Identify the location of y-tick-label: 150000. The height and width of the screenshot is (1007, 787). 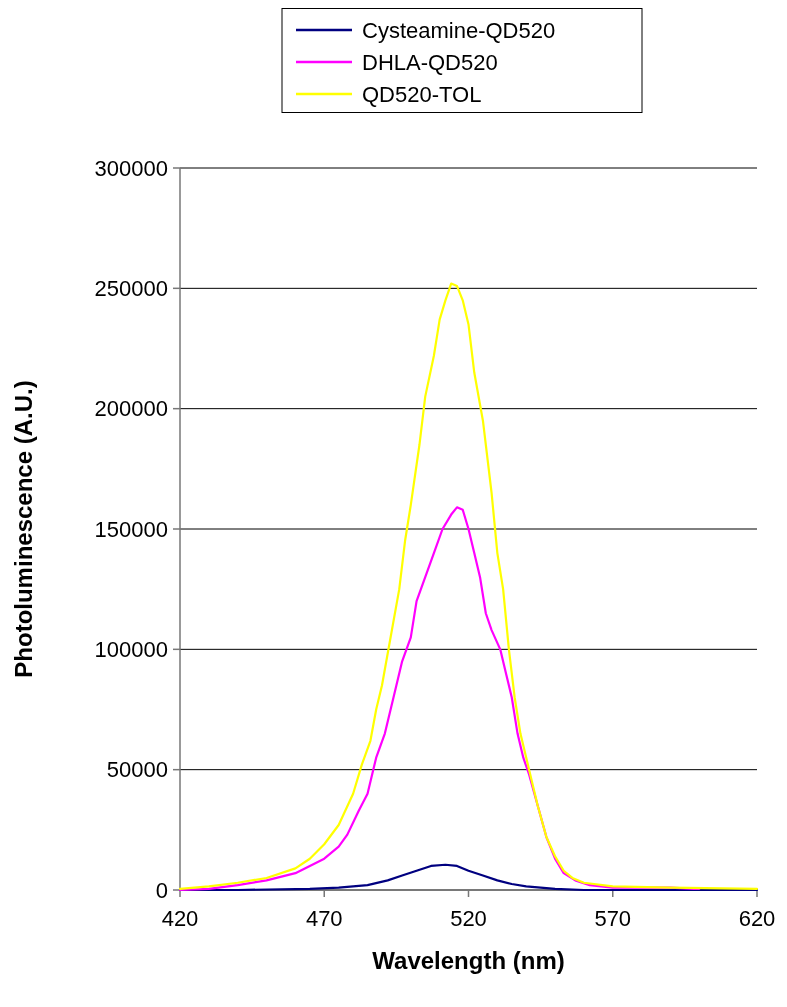
(131, 529).